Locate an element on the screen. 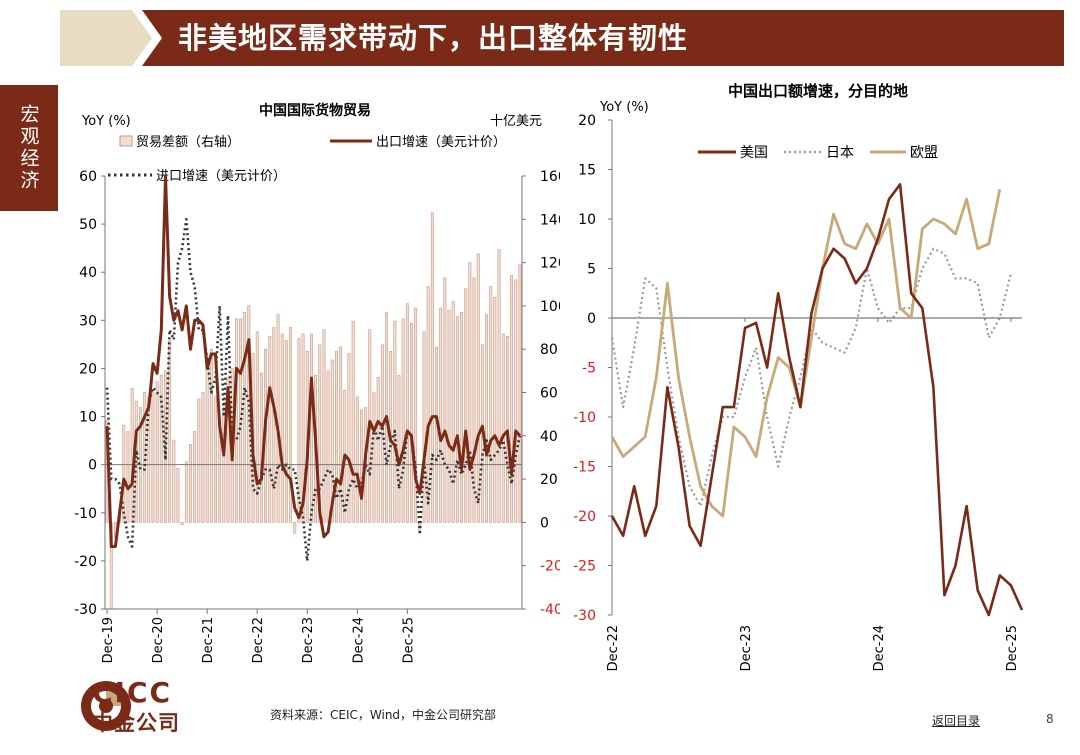  chart1-legend-import: 进口增速（美元计价） is located at coordinates (221, 176).